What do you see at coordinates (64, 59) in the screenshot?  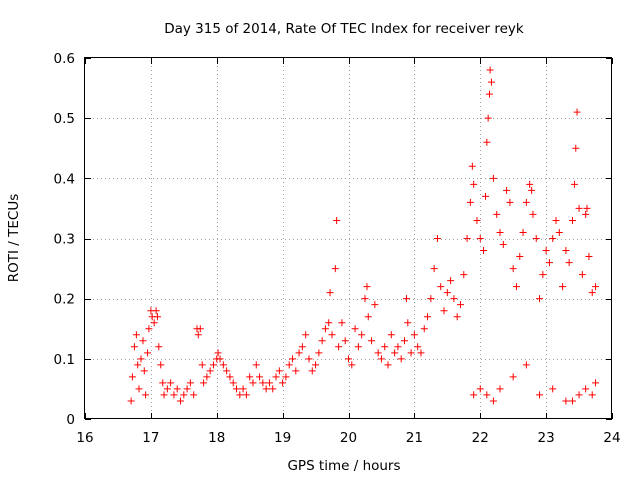 I see `y-tick-label: 0.6` at bounding box center [64, 59].